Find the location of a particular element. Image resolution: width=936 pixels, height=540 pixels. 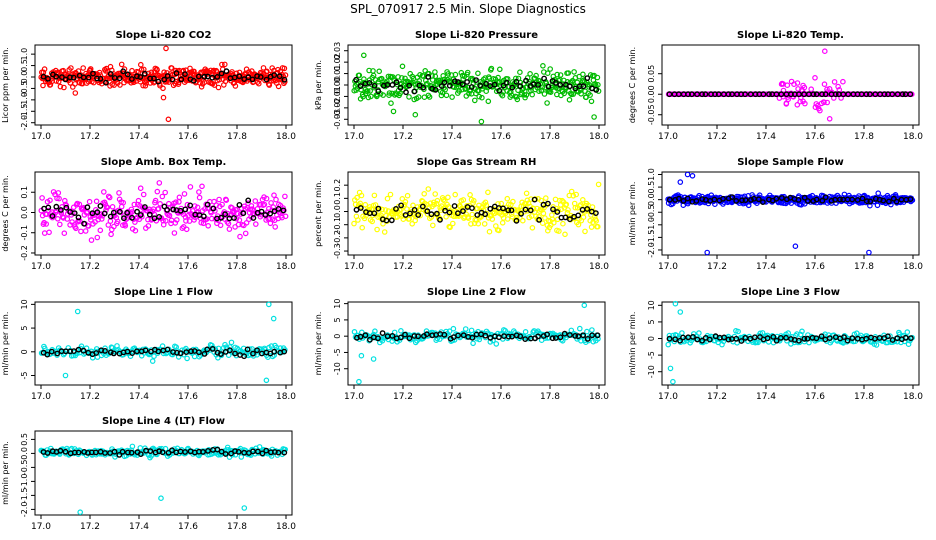

x-tick-label: 18.0 is located at coordinates (286, 527).